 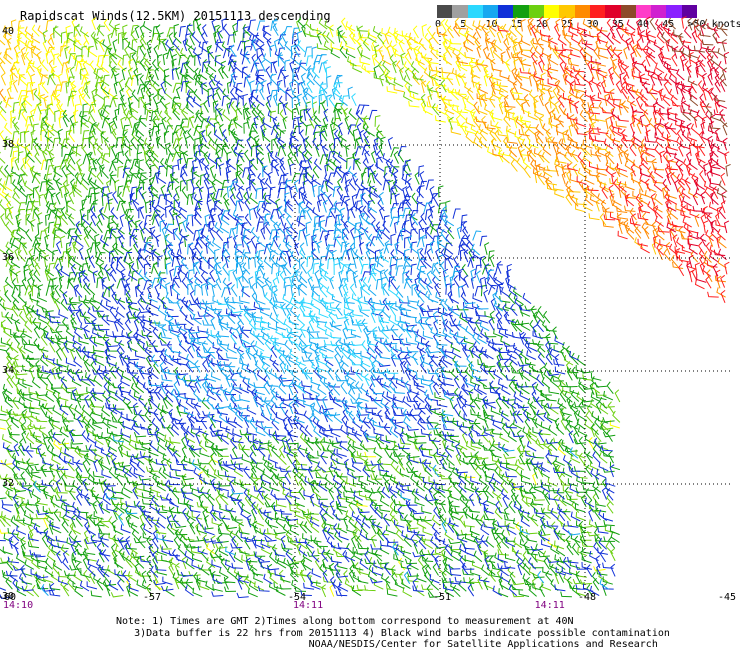 I want to click on latitude-label: 40, so click(x=8, y=31).